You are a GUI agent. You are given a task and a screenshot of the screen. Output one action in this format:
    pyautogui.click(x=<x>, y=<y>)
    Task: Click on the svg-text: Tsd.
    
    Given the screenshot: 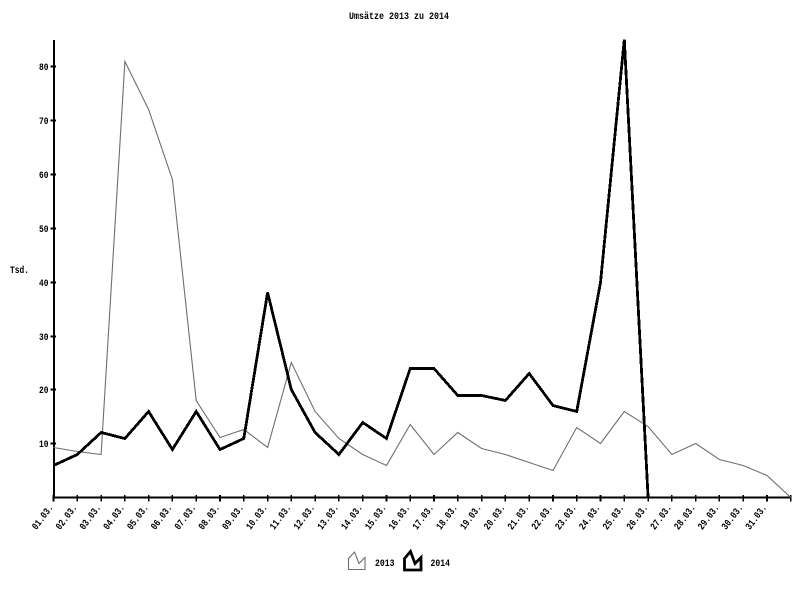 What is the action you would take?
    pyautogui.click(x=19, y=271)
    